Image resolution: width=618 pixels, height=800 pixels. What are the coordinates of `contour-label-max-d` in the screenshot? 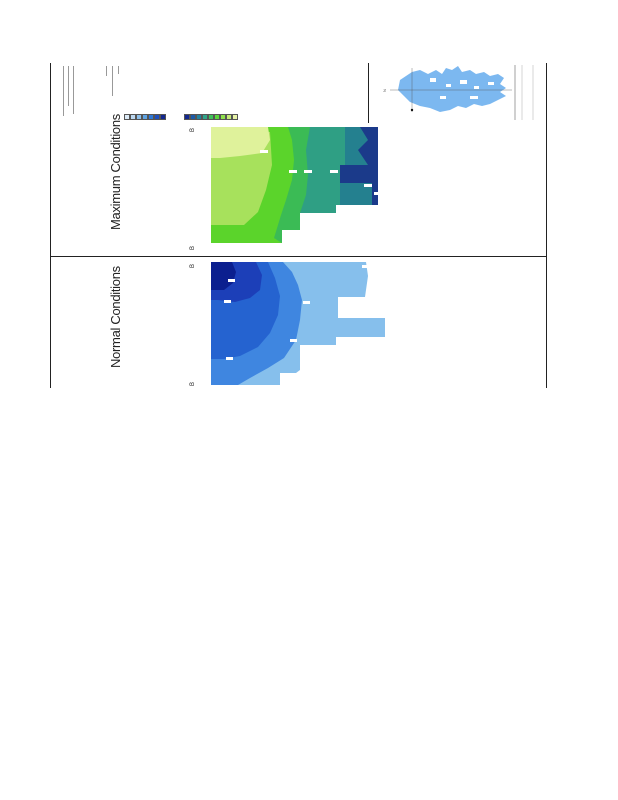 It's located at (334, 171).